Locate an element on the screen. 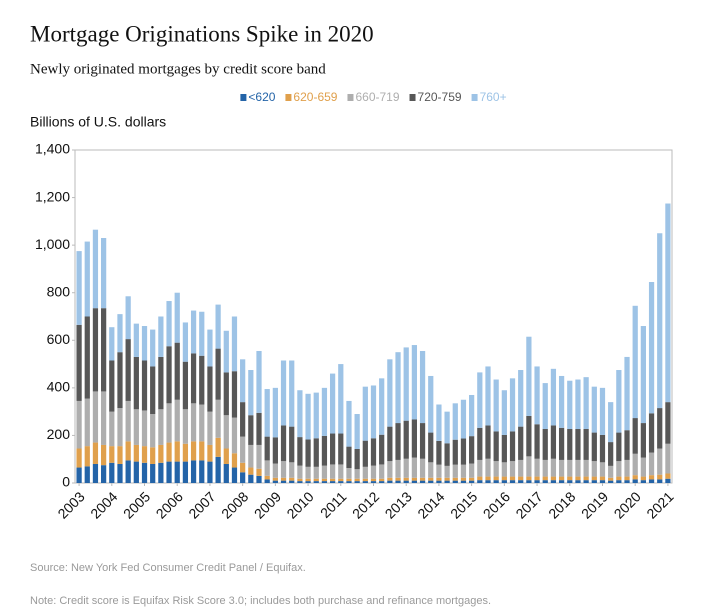 This screenshot has height=615, width=721. y-axis-label: Billions of U.S. dollars is located at coordinates (98, 122).